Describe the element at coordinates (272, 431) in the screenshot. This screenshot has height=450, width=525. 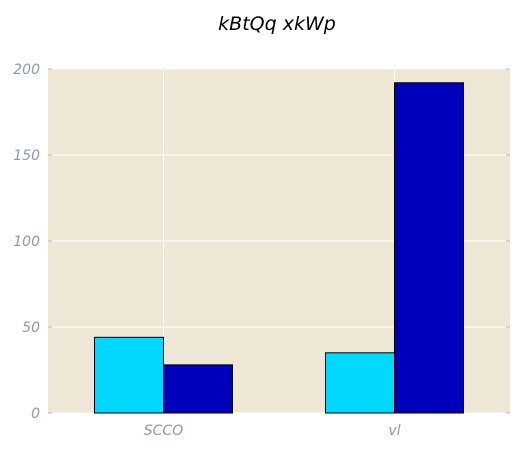
I see `x-axis-ticks: SCCO vl` at that location.